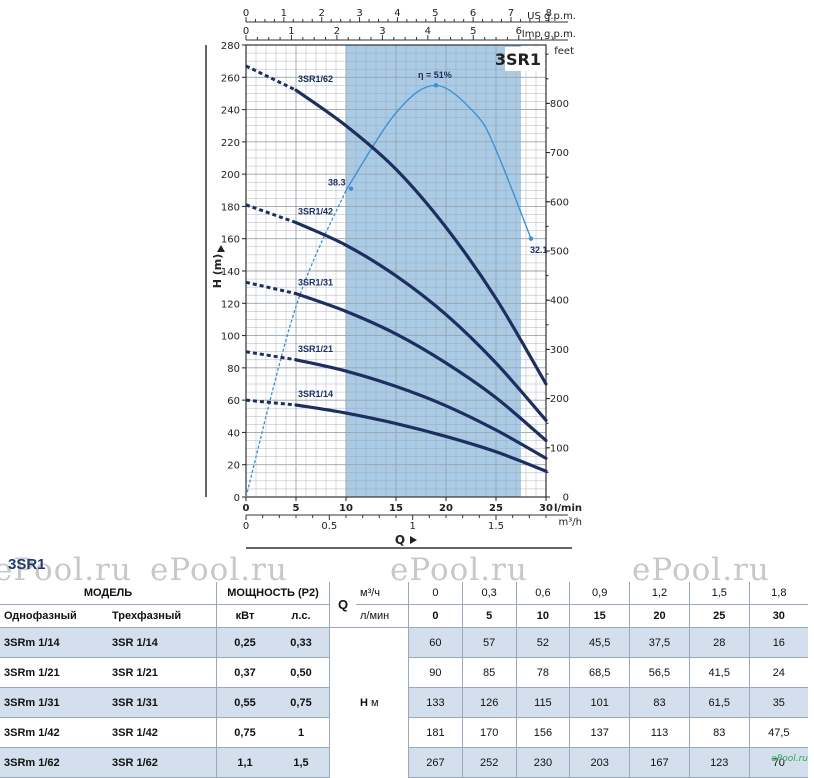 The image size is (814, 778). Describe the element at coordinates (245, 643) in the screenshot. I see `power-kw: 0,25` at that location.